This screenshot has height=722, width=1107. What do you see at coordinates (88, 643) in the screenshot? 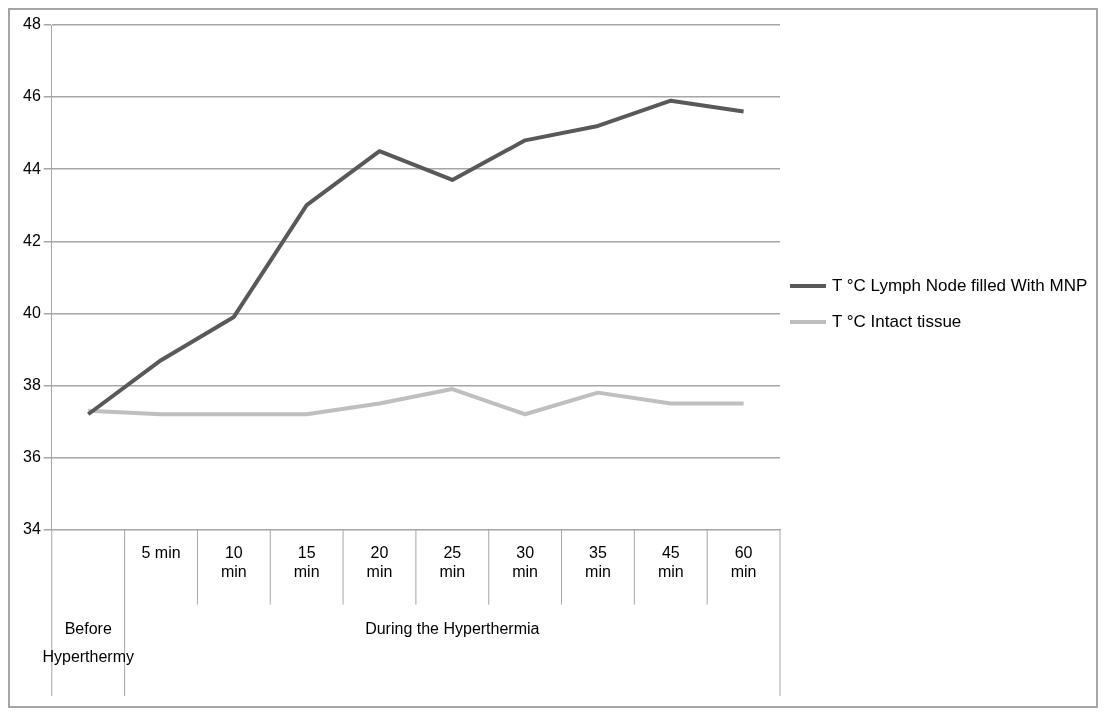
I see `text: Before Hyperthermy` at bounding box center [88, 643].